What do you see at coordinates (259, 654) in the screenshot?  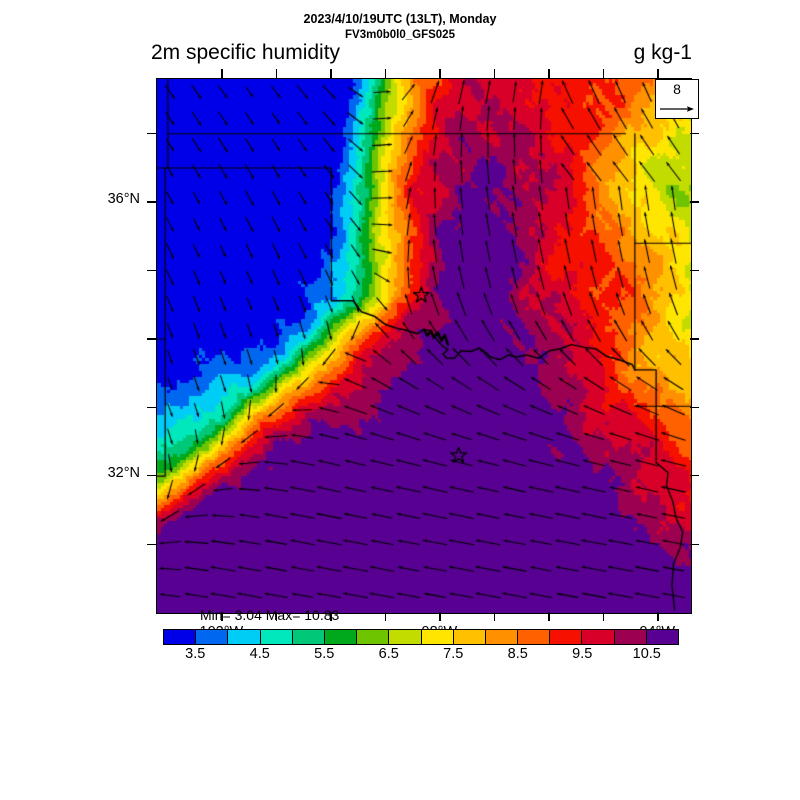 I see `colorbar-tick-label: 4.5` at bounding box center [259, 654].